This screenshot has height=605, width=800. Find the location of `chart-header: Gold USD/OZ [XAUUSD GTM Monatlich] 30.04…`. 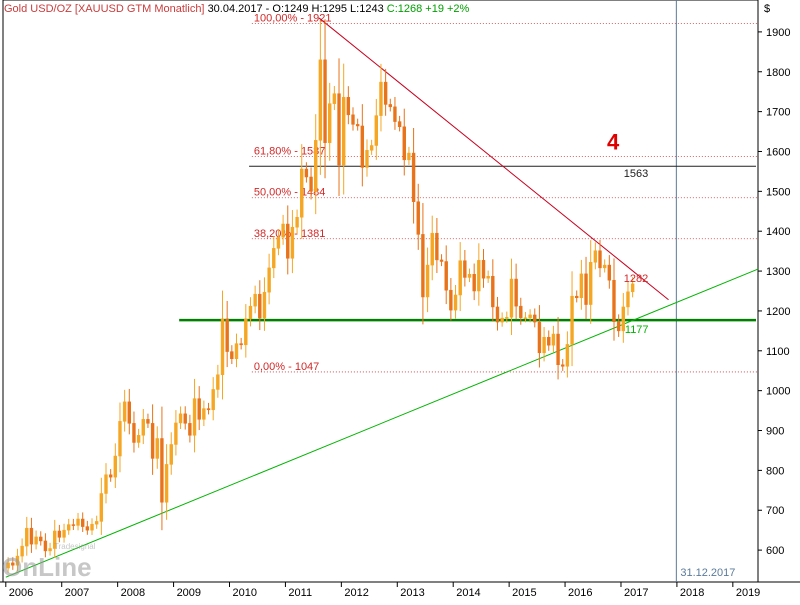

chart-header: Gold USD/OZ [XAUUSD GTM Monatlich] 30.04… is located at coordinates (236, 9).